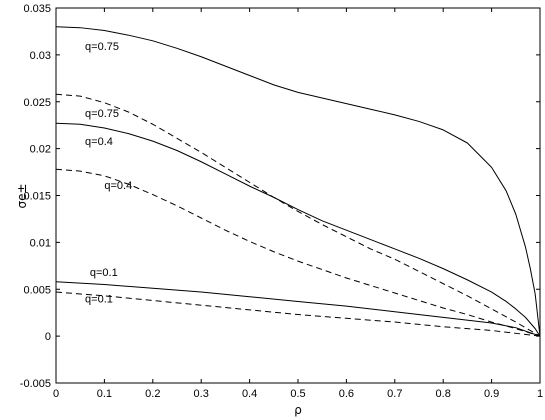 This screenshot has width=545, height=420. What do you see at coordinates (108, 173) in the screenshot?
I see `annotation-layer: q=0.75 q=0.75 q=0.4 q=0.4 q=0.1 q=0.1` at bounding box center [108, 173].